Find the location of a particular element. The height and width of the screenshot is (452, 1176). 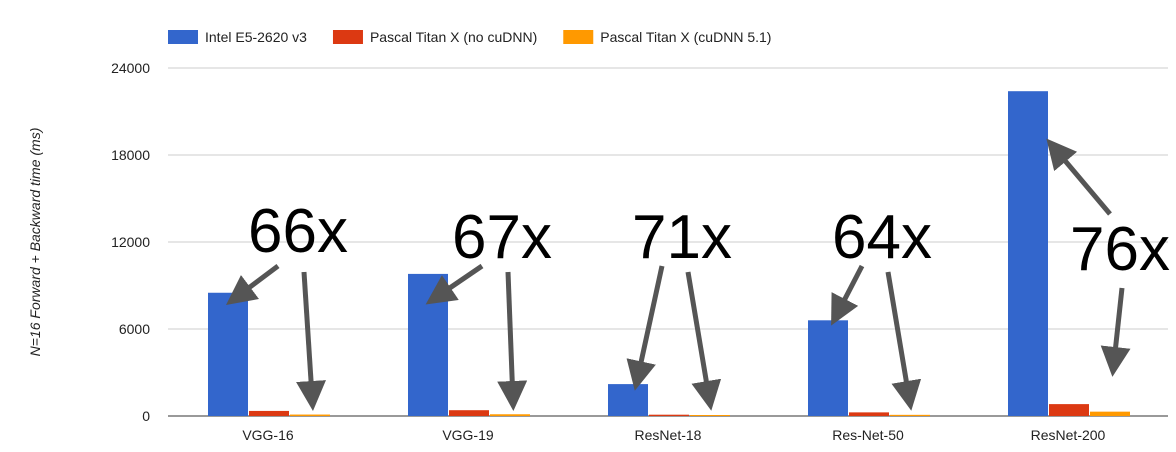

x-tick-label: VGG-16 is located at coordinates (268, 435).